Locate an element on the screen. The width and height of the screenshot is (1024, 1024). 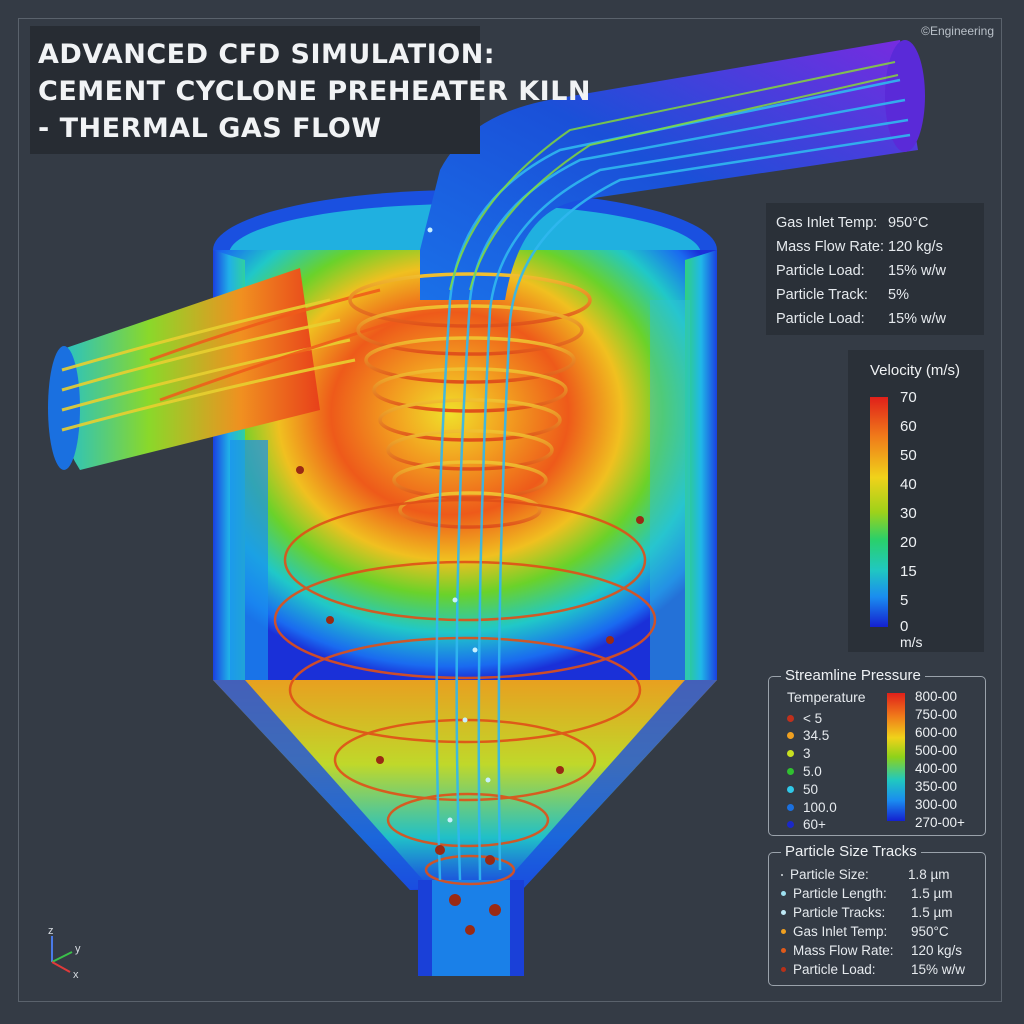
temperature-heading: Temperature is located at coordinates (826, 697).